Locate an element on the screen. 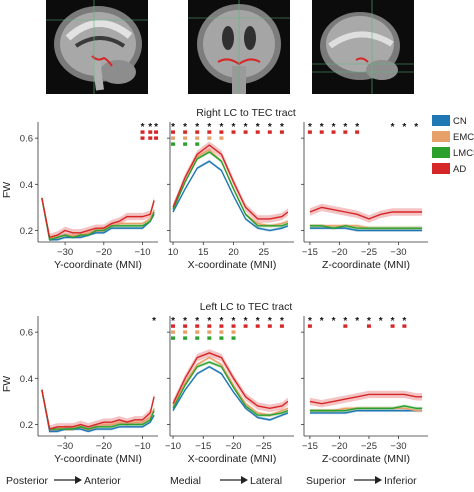  mri-axial-image is located at coordinates (363, 47).